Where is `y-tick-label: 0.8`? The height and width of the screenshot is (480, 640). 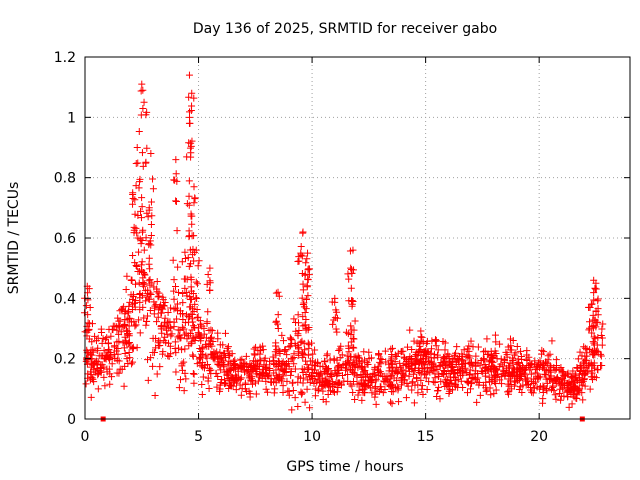 y-tick-label: 0.8 is located at coordinates (65, 179).